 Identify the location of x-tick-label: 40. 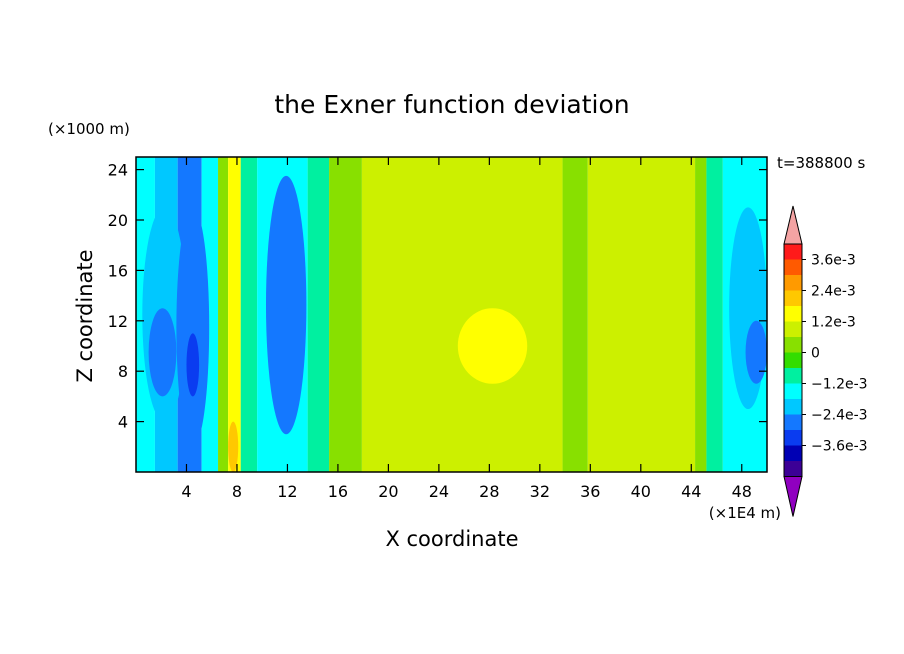
(641, 491).